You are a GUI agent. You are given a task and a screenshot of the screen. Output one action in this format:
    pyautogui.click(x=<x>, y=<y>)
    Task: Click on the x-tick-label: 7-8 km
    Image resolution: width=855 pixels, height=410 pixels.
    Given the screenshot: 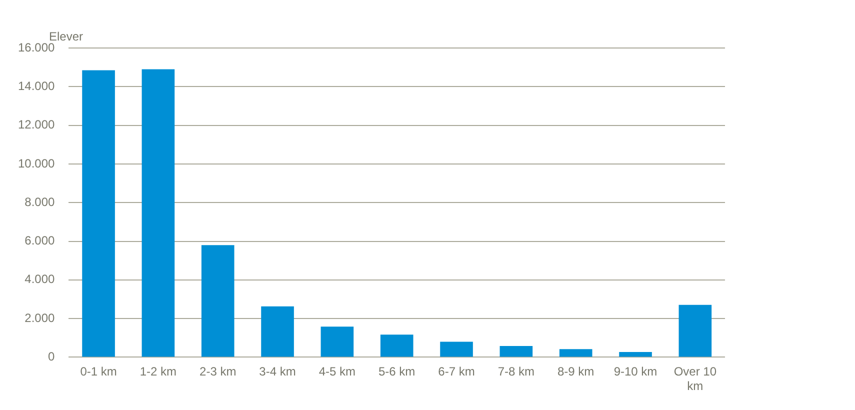 What is the action you would take?
    pyautogui.click(x=516, y=371)
    